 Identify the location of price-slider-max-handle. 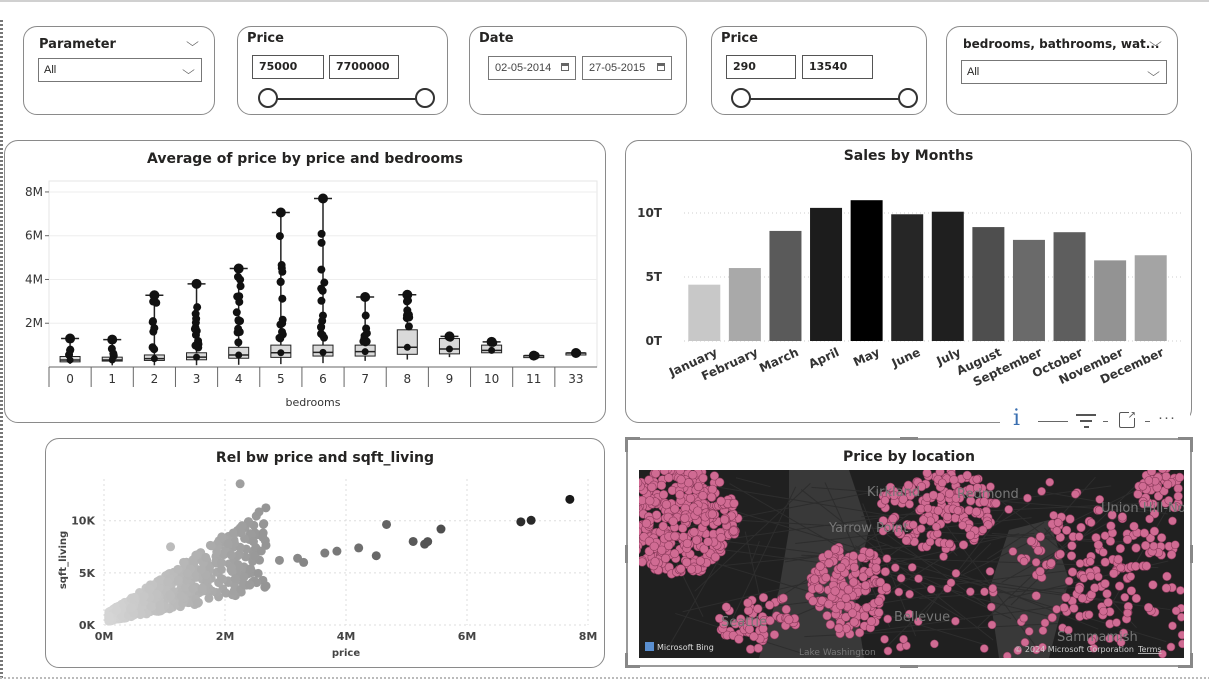
(425, 98).